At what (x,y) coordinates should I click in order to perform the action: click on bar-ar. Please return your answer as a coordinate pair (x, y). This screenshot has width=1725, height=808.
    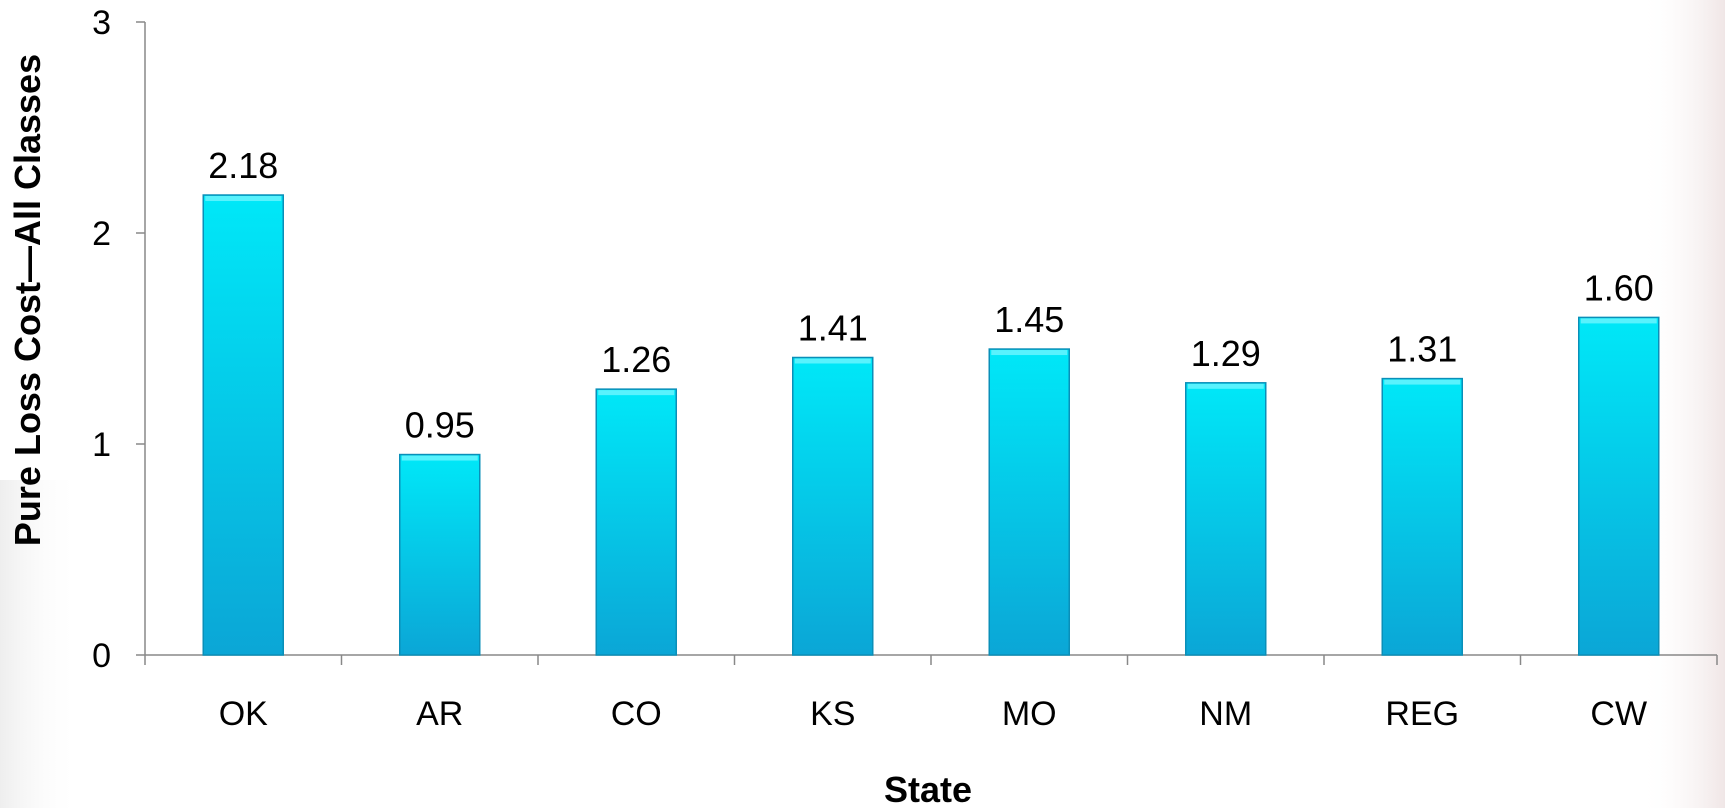
    Looking at the image, I should click on (440, 554).